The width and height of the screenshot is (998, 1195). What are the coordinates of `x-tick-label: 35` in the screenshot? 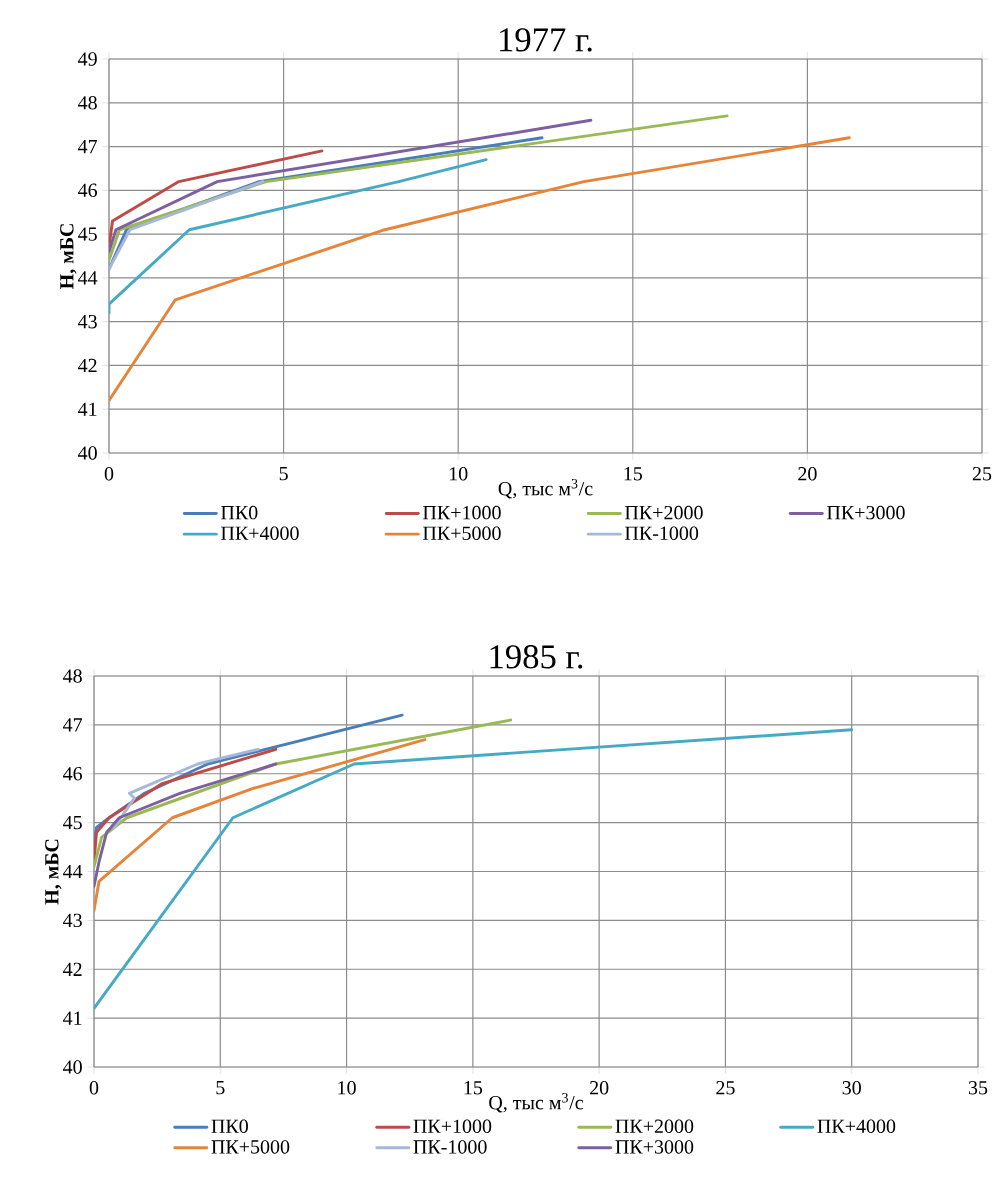 It's located at (978, 1088).